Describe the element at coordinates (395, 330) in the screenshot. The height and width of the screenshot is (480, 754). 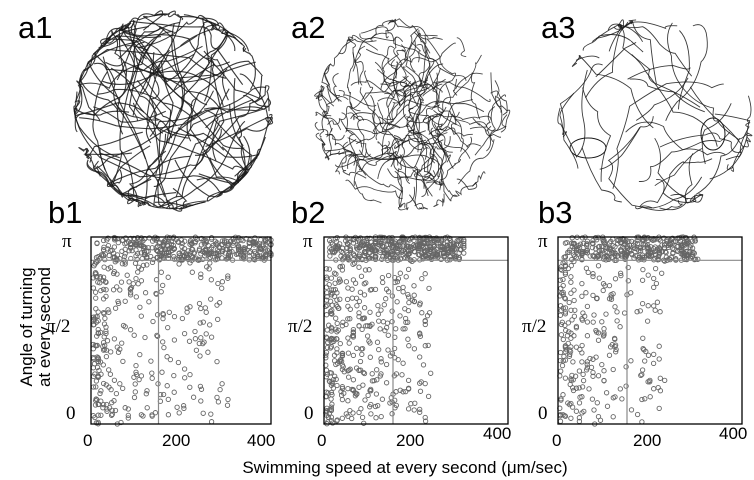
I see `scatter-points-b2` at that location.